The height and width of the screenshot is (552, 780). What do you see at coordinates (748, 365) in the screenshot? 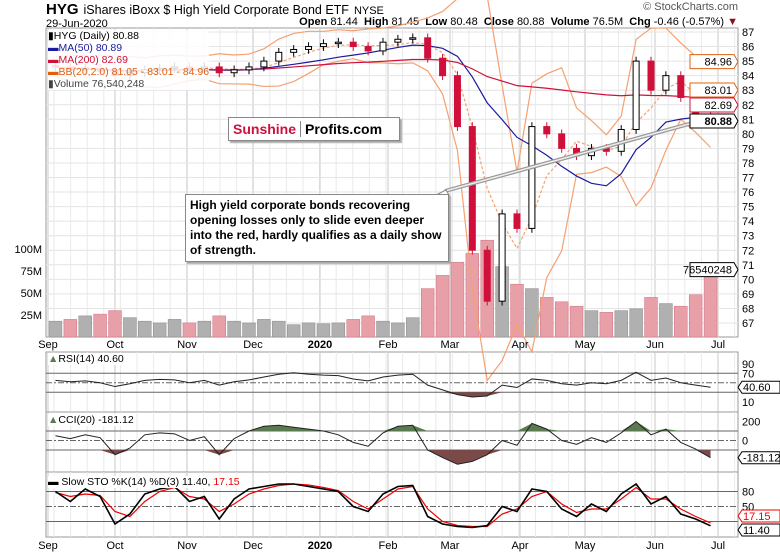
I see `rsi-tick-label: 90` at bounding box center [748, 365].